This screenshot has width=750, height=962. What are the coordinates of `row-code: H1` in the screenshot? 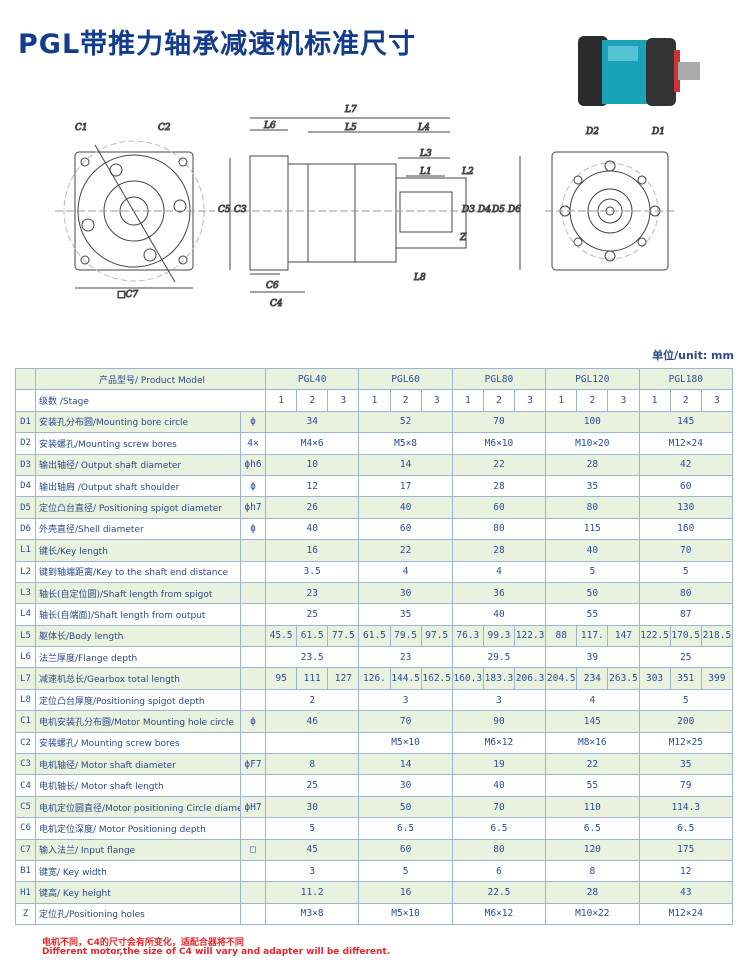 It's located at (25, 892).